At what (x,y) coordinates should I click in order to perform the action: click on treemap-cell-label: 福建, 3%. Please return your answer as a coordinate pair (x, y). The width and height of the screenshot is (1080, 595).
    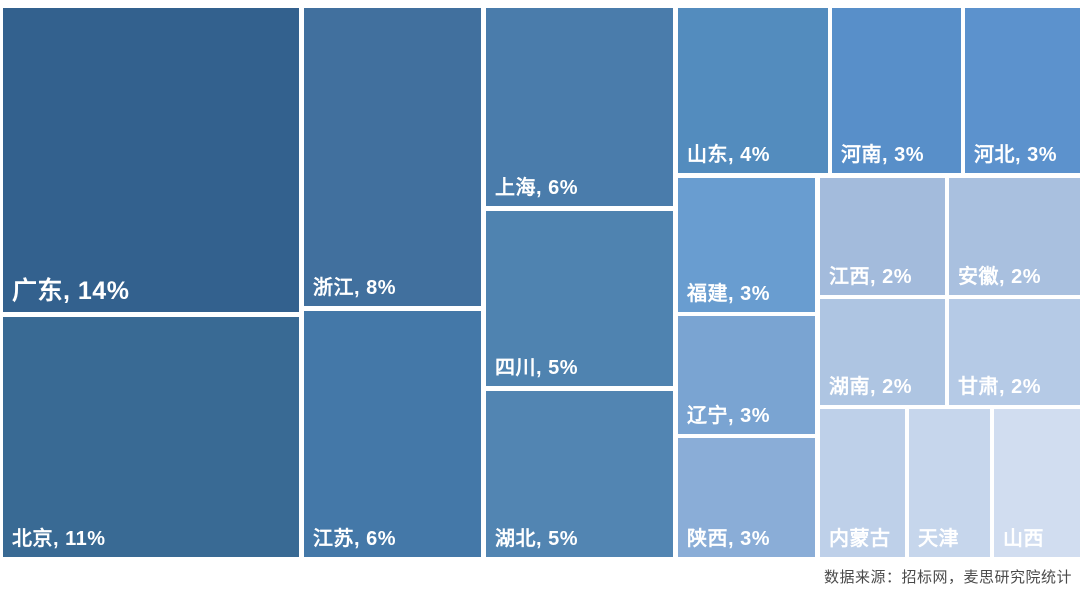
    Looking at the image, I should click on (729, 294).